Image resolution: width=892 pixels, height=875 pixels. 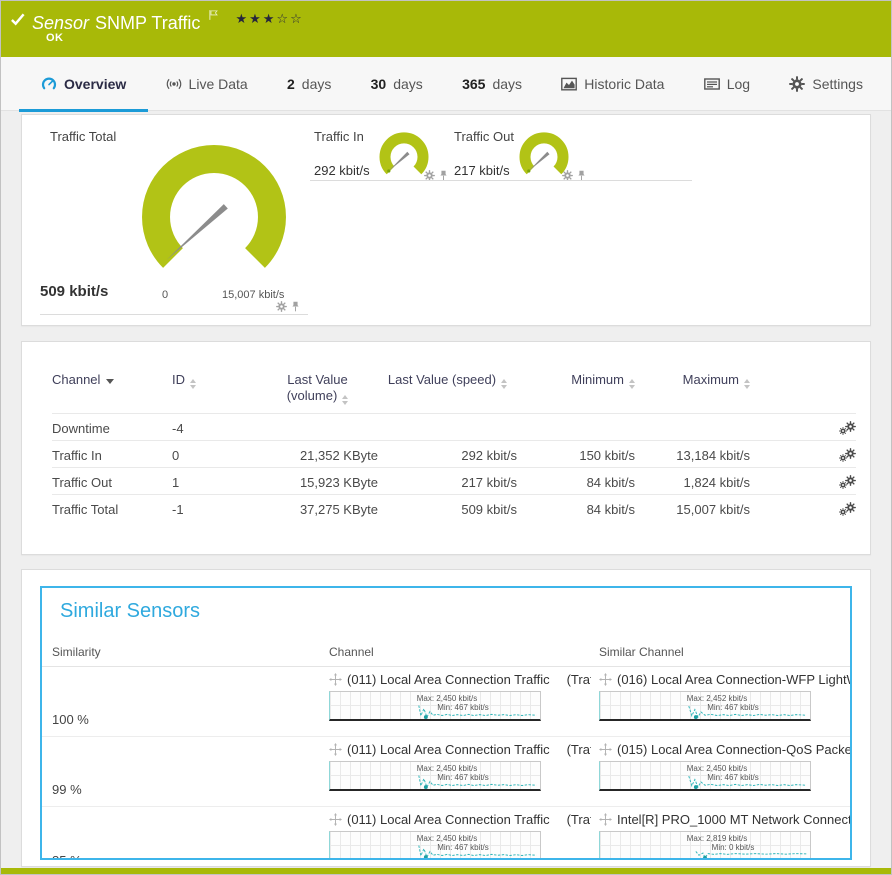 I want to click on status-check-icon, so click(x=18, y=19).